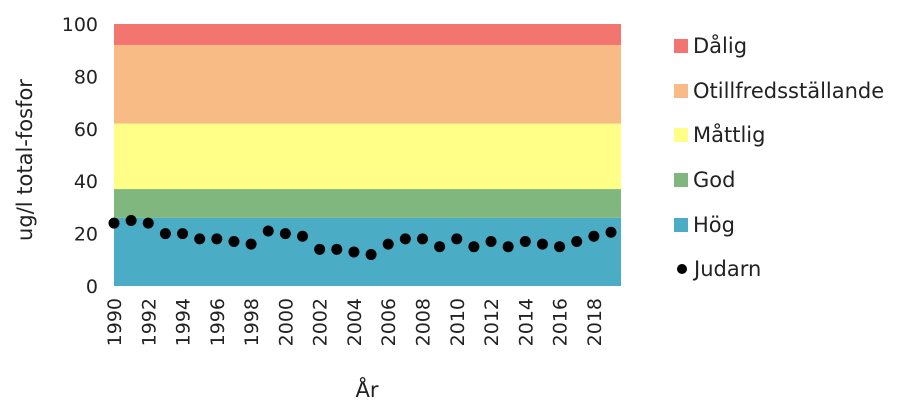 Image resolution: width=900 pixels, height=405 pixels. What do you see at coordinates (115, 322) in the screenshot?
I see `x-tick-label: 1990` at bounding box center [115, 322].